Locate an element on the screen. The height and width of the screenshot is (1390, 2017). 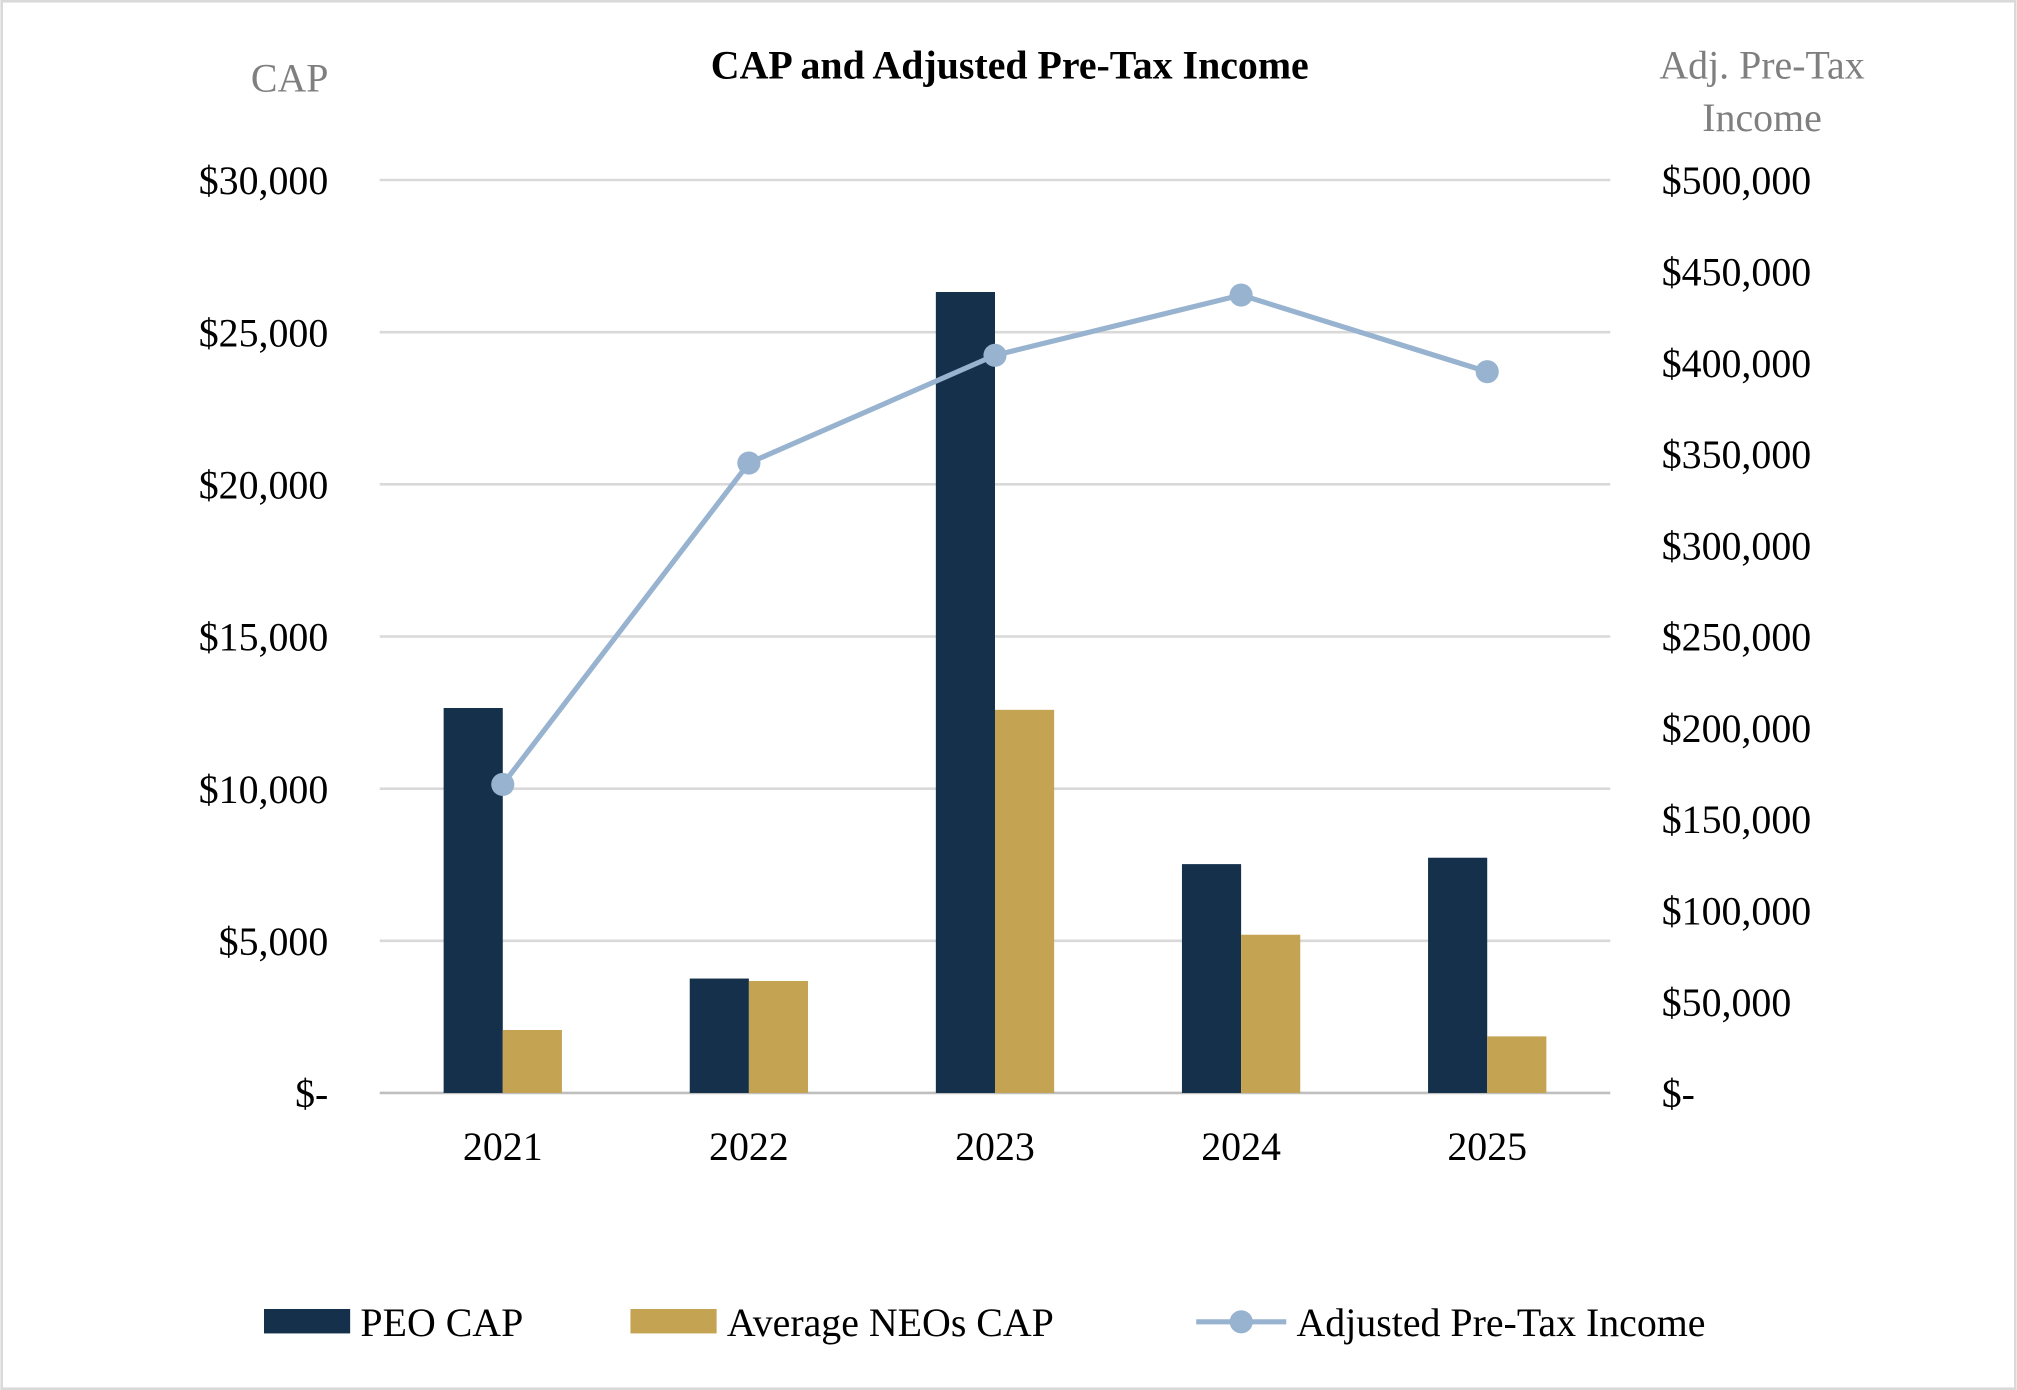
left-tick-label: $- is located at coordinates (311, 1093).